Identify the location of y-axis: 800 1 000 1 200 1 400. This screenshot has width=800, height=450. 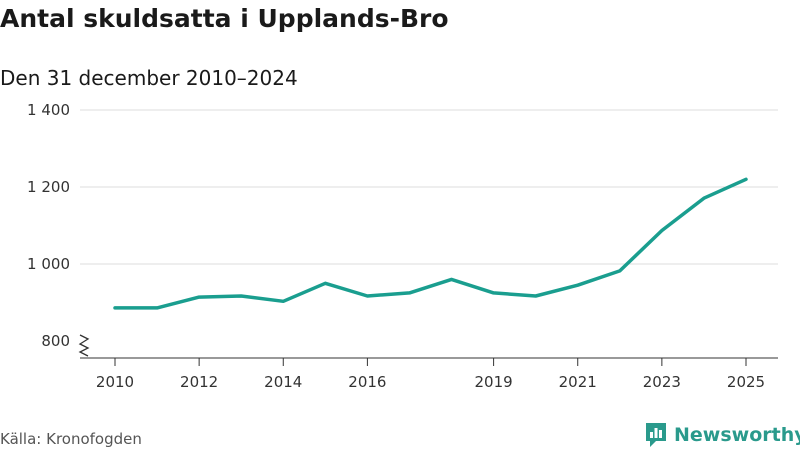
(58, 229).